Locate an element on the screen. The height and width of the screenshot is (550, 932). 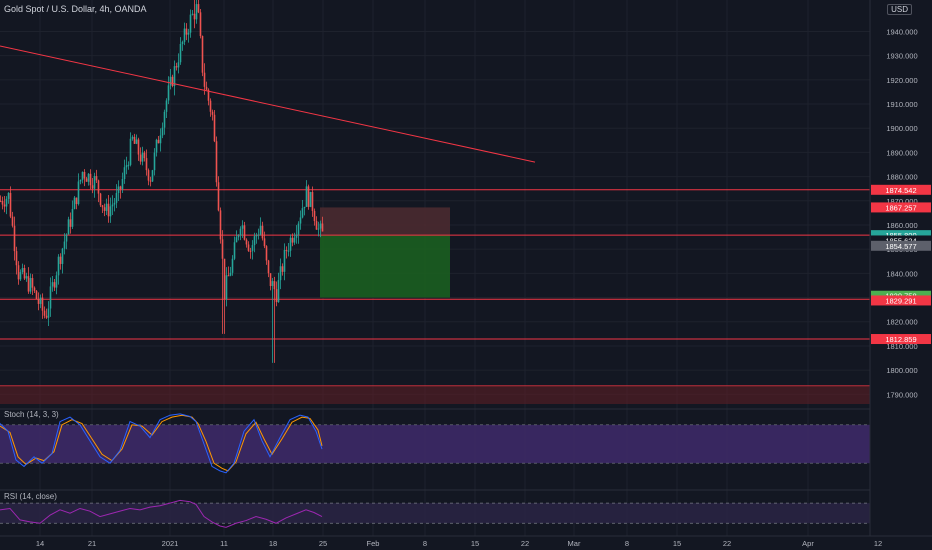
price-tick-10: 1840.000 is located at coordinates (901, 273).